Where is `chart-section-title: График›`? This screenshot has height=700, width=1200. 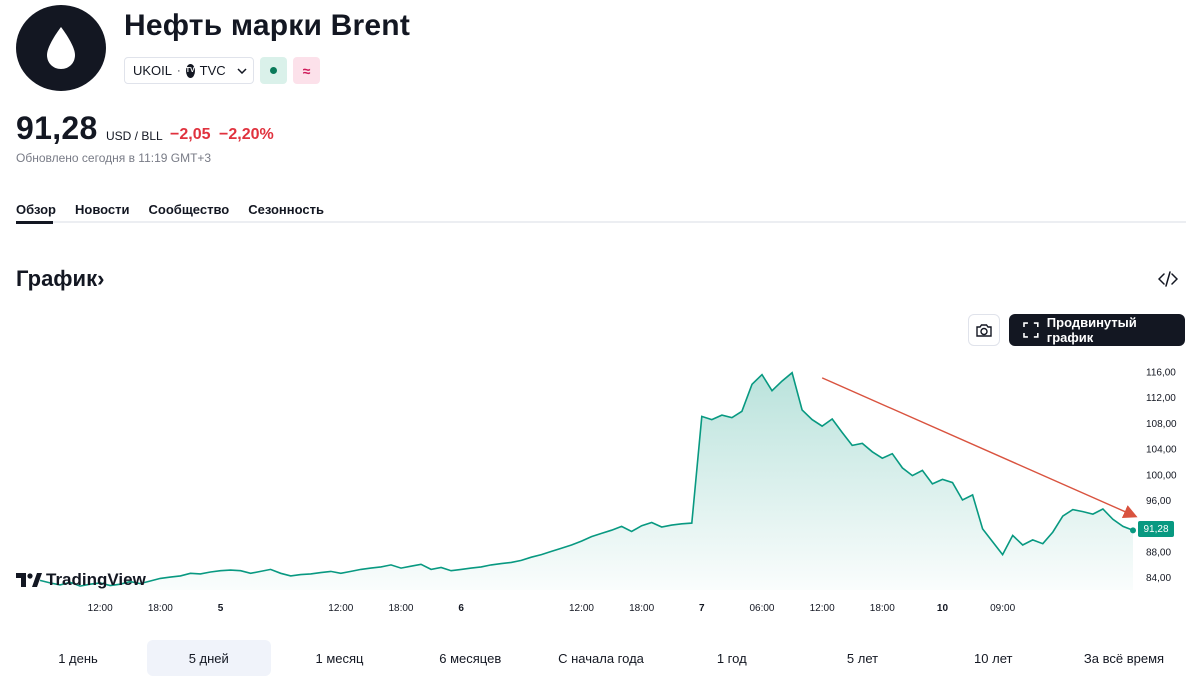 chart-section-title: График› is located at coordinates (60, 279).